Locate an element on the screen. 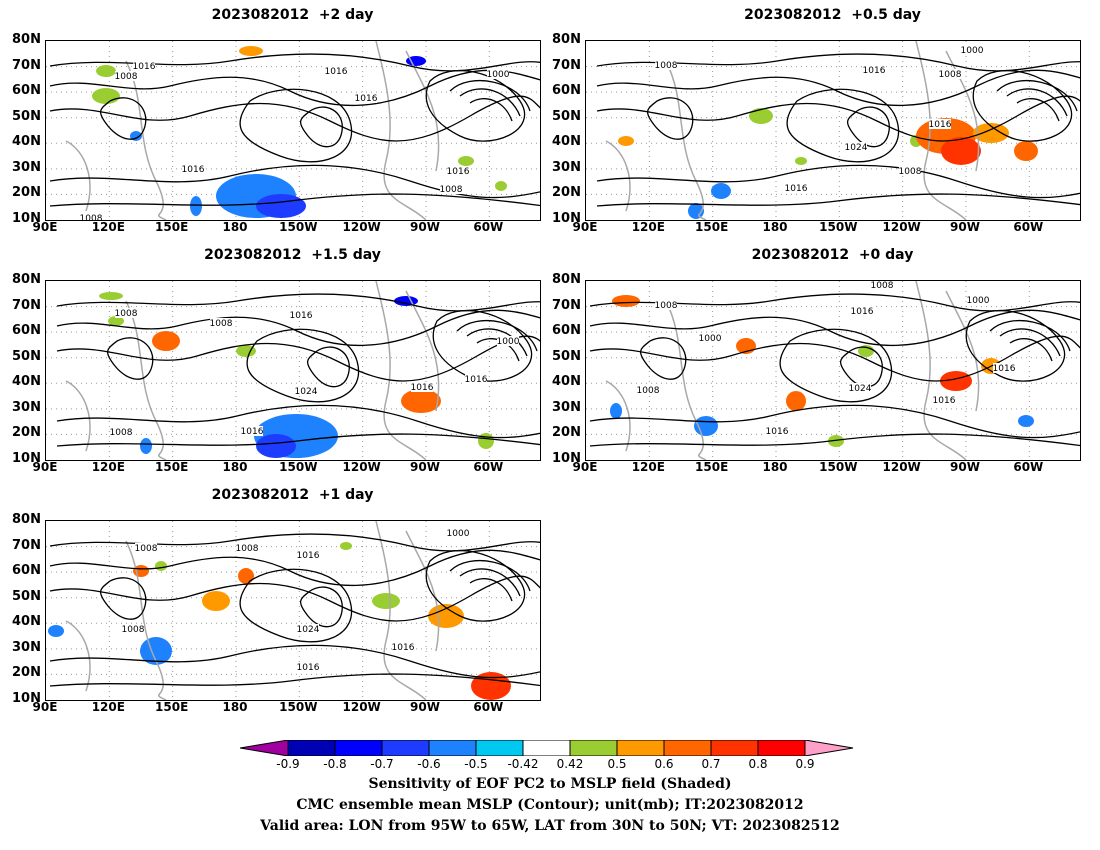 The height and width of the screenshot is (850, 1100). map-plot: 1008 1008 1000 1016 1000 1008 1024 1016 1016 1016 is located at coordinates (833, 370).